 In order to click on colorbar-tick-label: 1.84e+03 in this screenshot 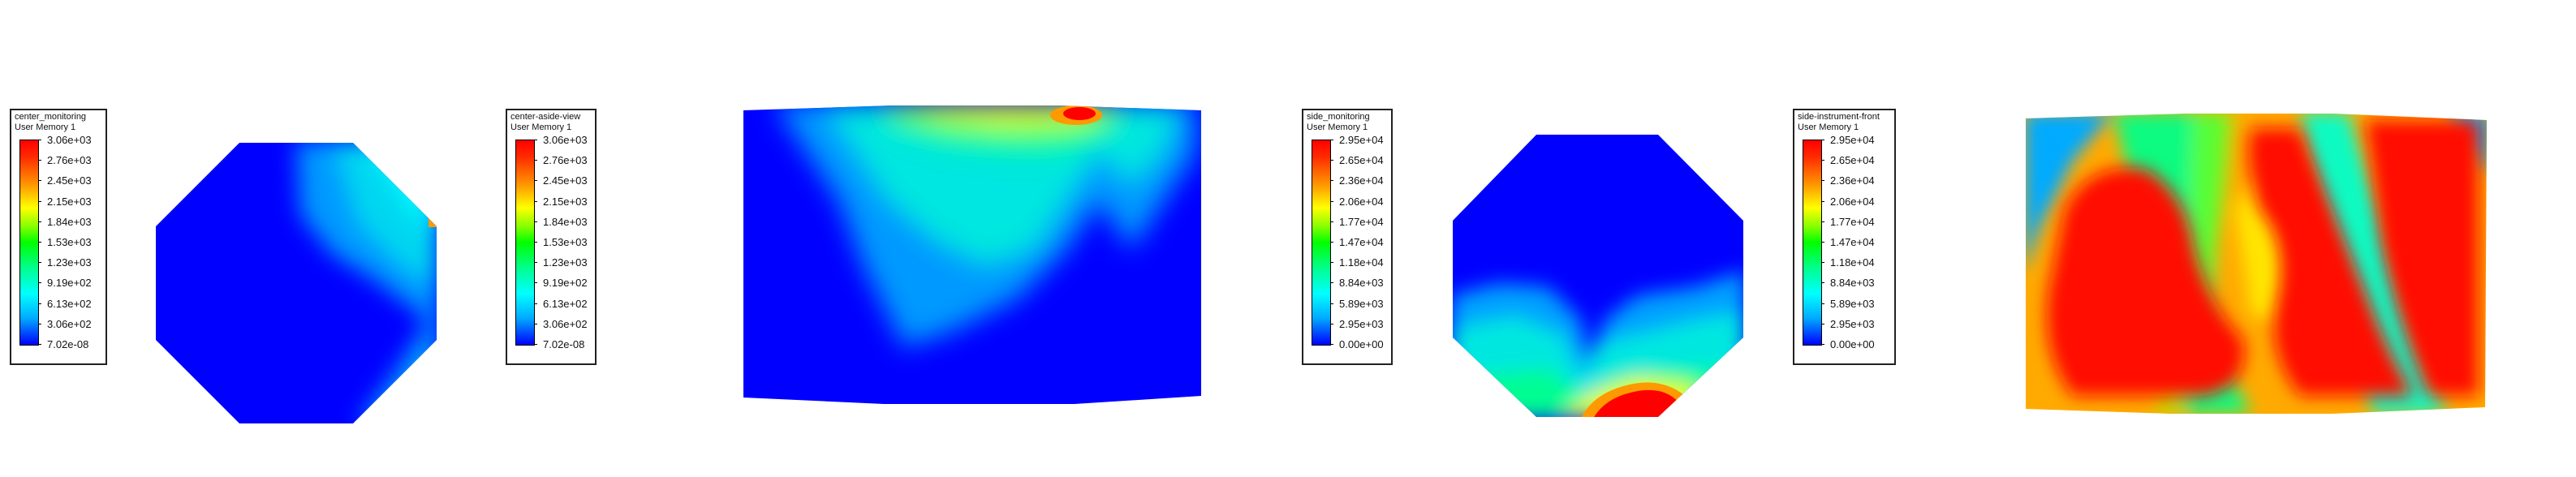, I will do `click(69, 221)`.